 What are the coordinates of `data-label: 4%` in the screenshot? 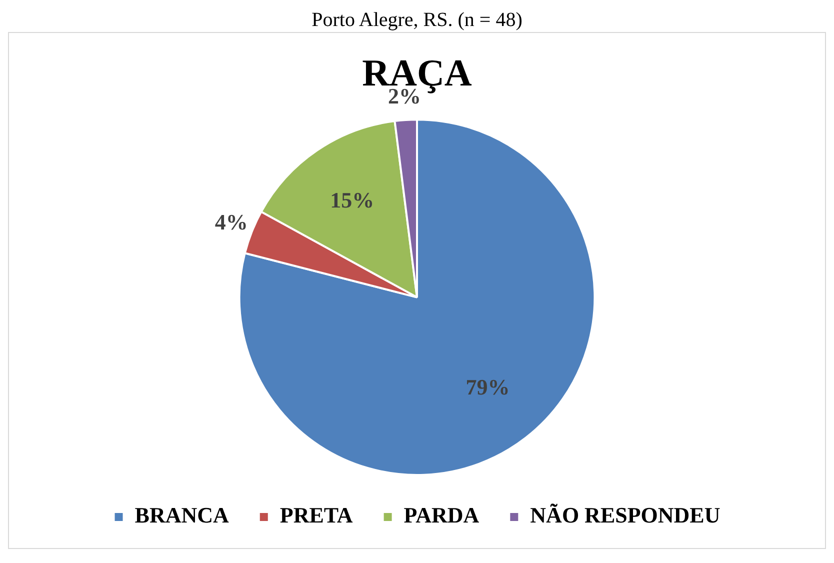 It's located at (231, 221).